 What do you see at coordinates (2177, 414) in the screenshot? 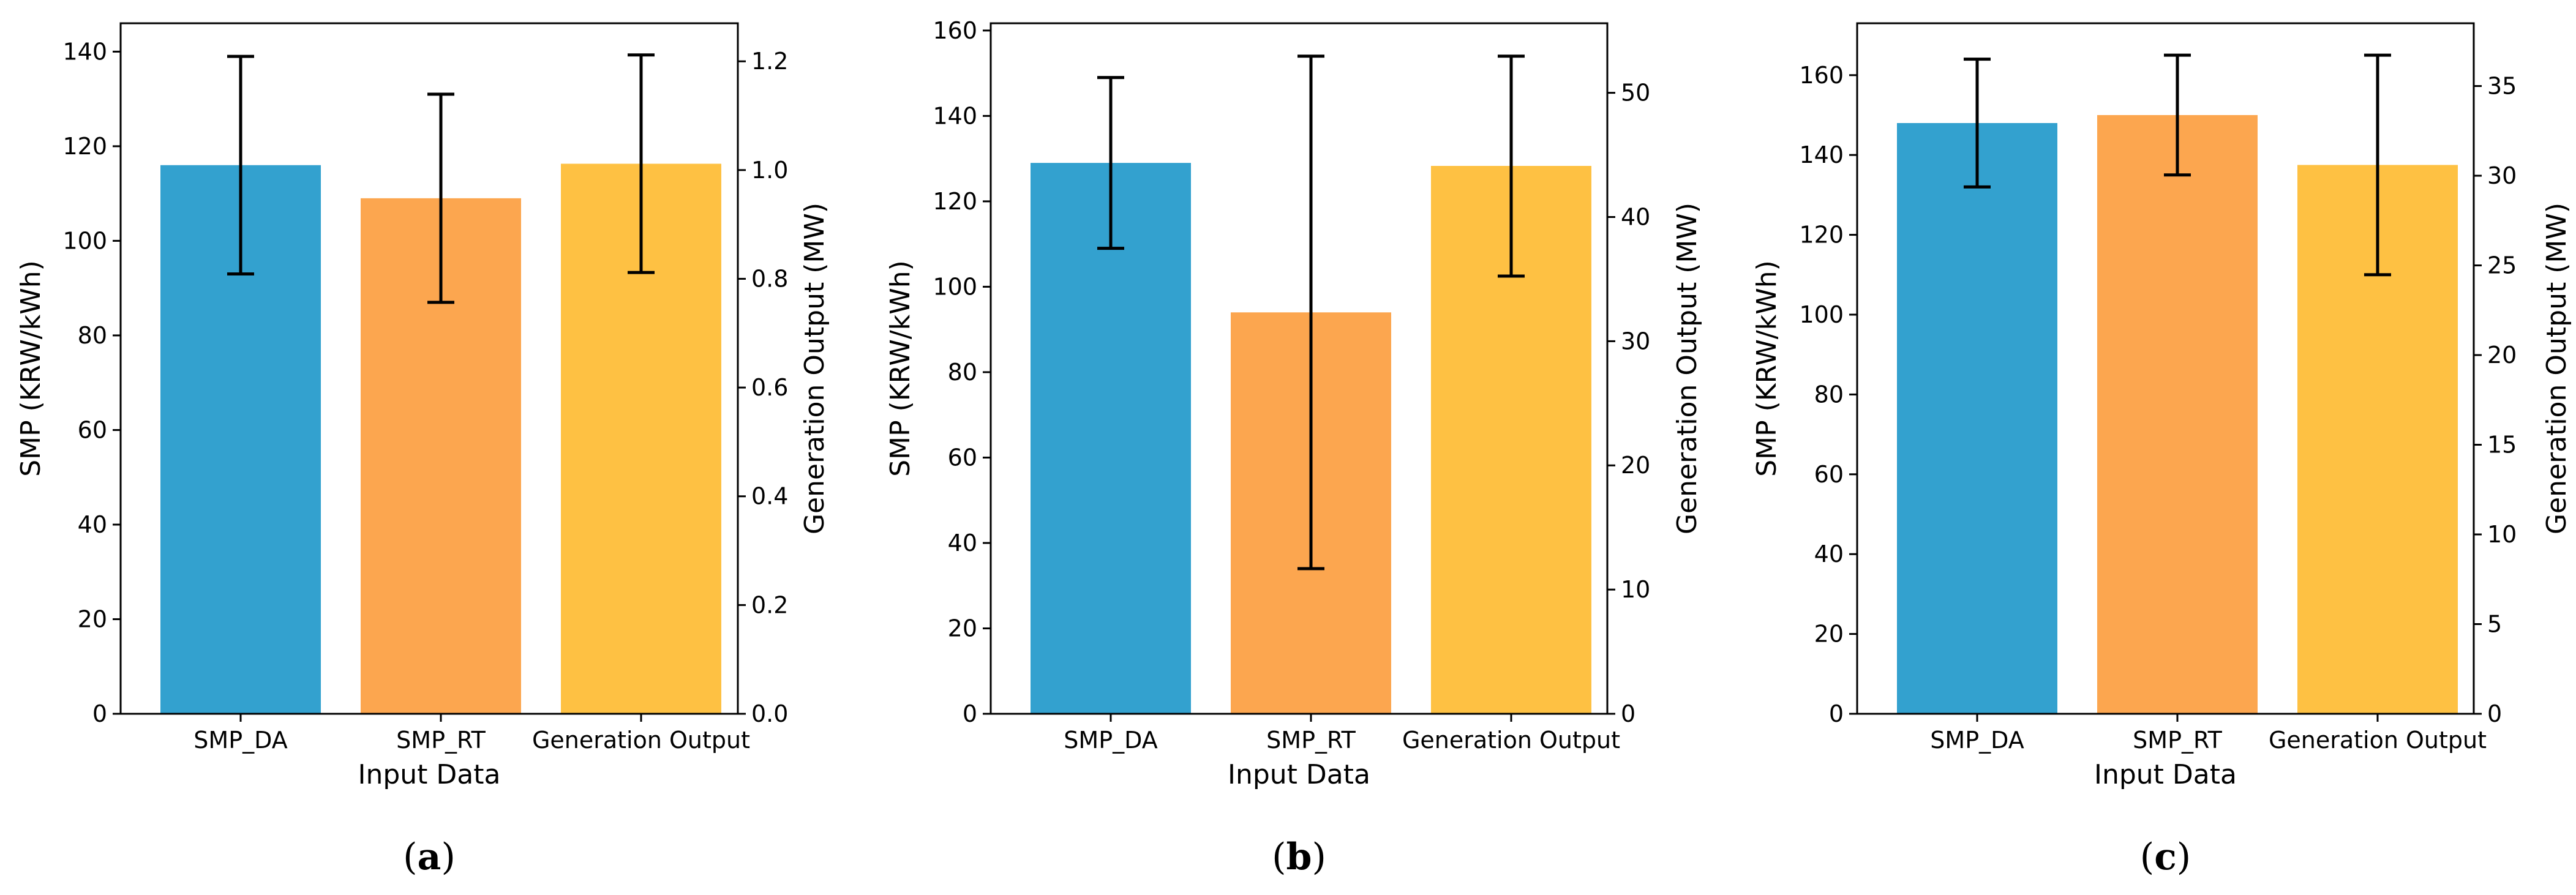
I see `bar-smp-rt` at bounding box center [2177, 414].